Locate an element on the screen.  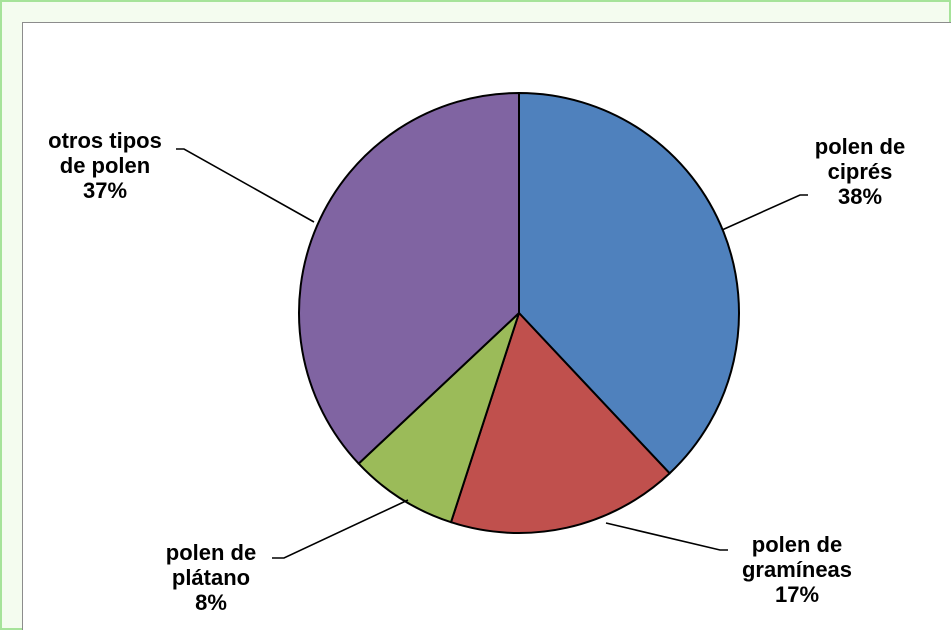
label-cipres: polen de ciprés 38% is located at coordinates (860, 171).